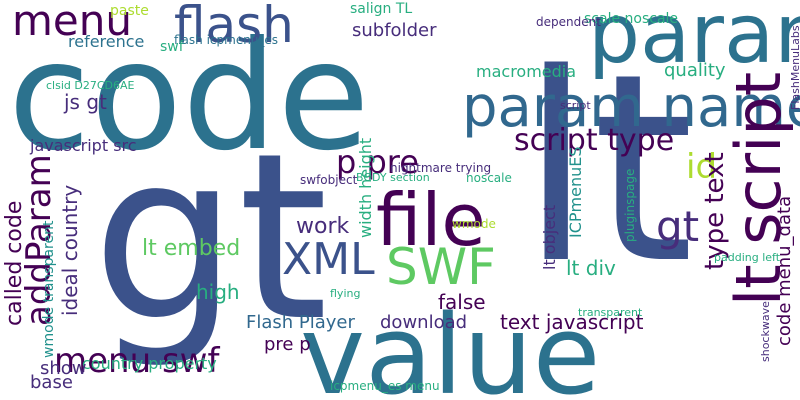 The height and width of the screenshot is (400, 800). I want to click on word-lt-embed: lt embed, so click(191, 248).